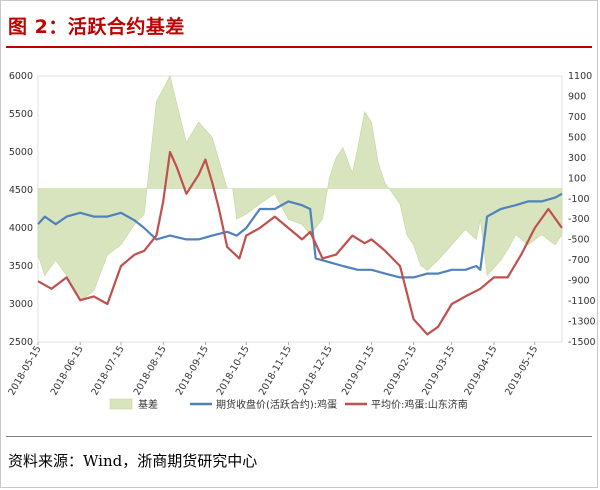 This screenshot has height=490, width=600. Describe the element at coordinates (150, 370) in the screenshot. I see `x-tick-label: 2018-08-15` at that location.